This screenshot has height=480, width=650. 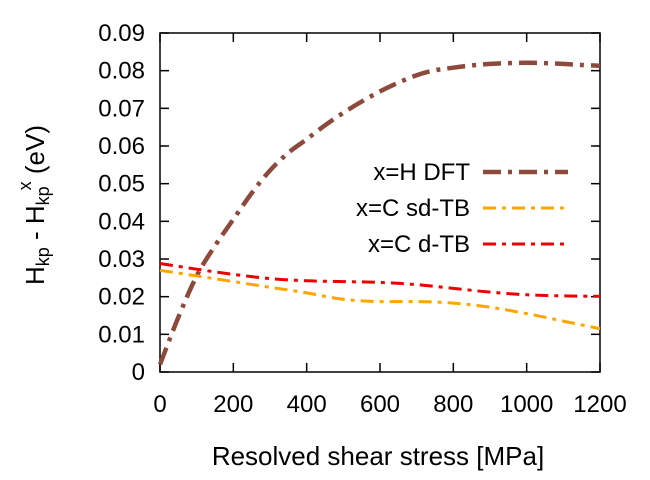 I want to click on x-tick-label: 800, so click(x=453, y=404).